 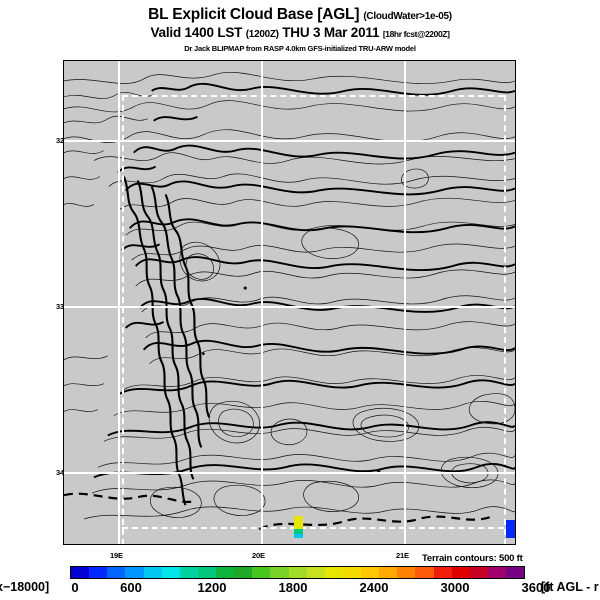 I want to click on colorbar, so click(x=297, y=572).